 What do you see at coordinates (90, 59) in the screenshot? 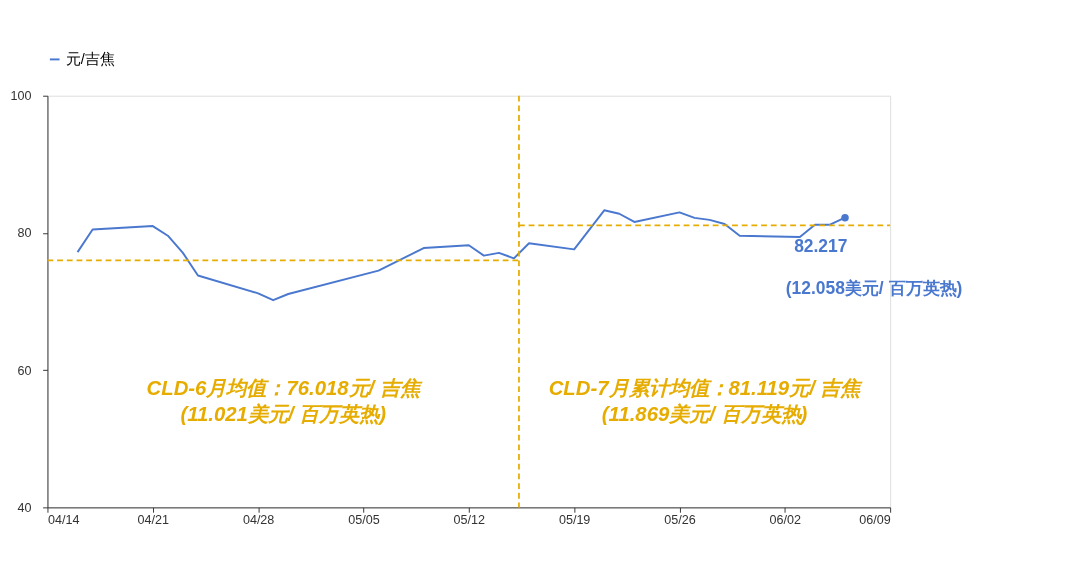
I see `legend-label: 元/吉焦` at bounding box center [90, 59].